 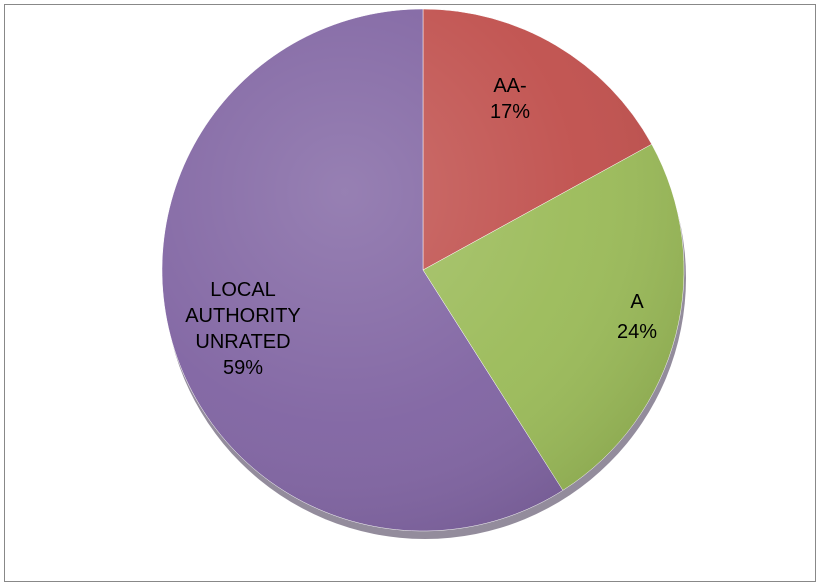 I want to click on slice-label-aa: AA-17%, so click(x=510, y=99).